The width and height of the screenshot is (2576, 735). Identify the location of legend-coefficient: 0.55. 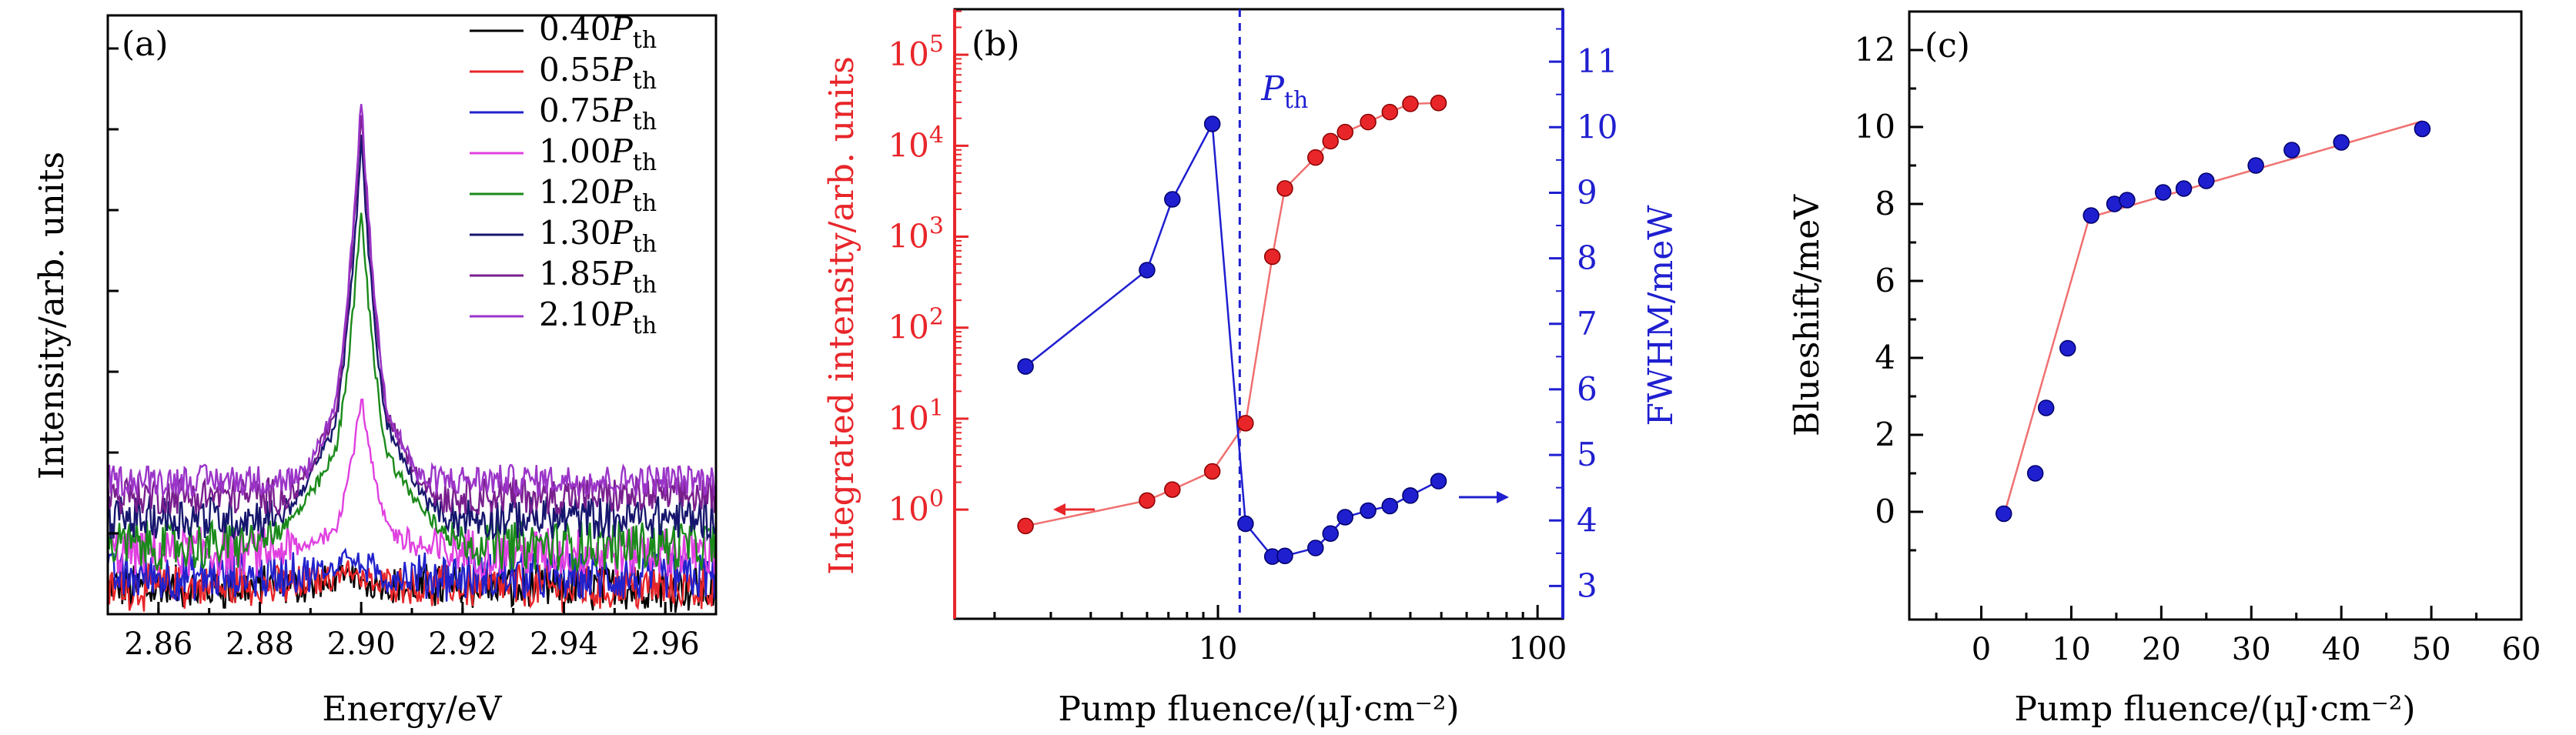
(575, 70).